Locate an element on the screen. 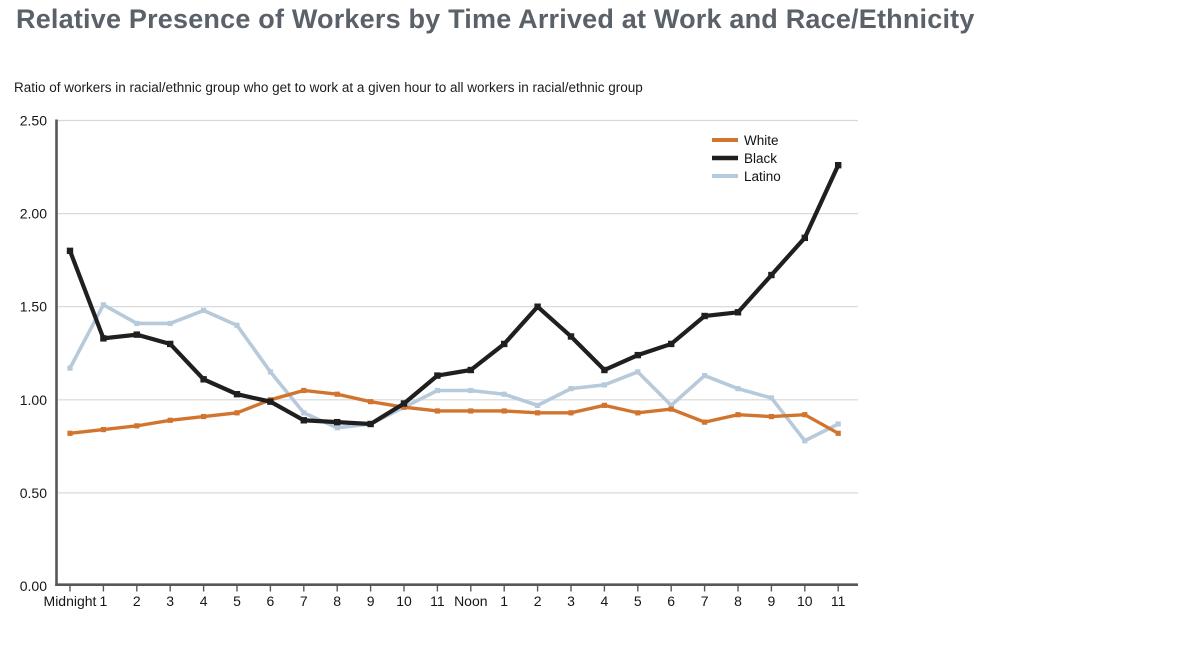 The width and height of the screenshot is (1195, 652). legend-label-white: White is located at coordinates (761, 140).